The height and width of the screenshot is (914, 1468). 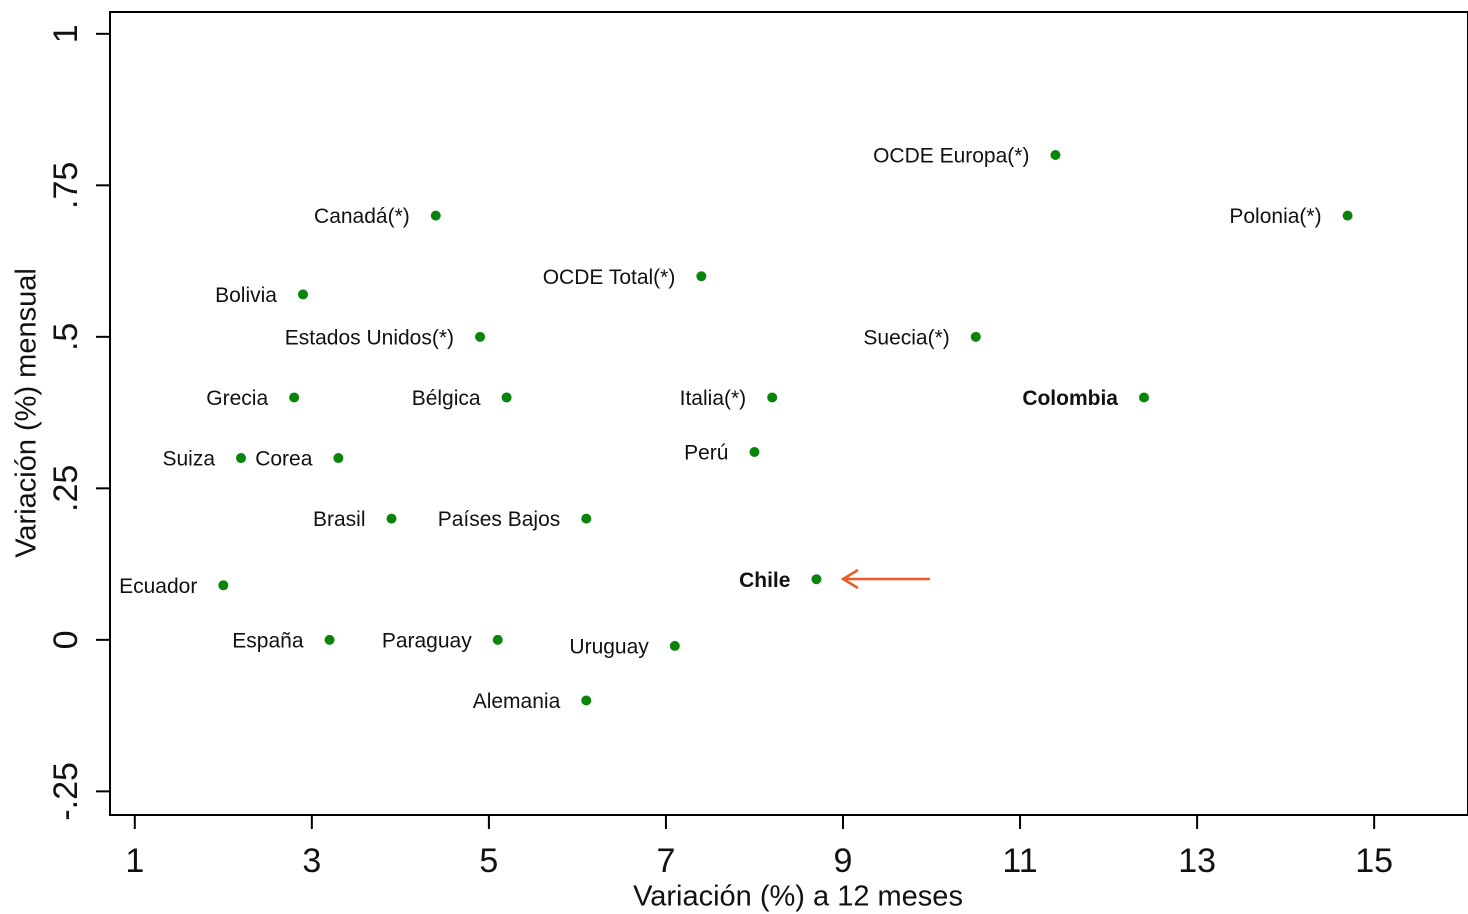 What do you see at coordinates (488, 861) in the screenshot?
I see `x-tick-label: 5` at bounding box center [488, 861].